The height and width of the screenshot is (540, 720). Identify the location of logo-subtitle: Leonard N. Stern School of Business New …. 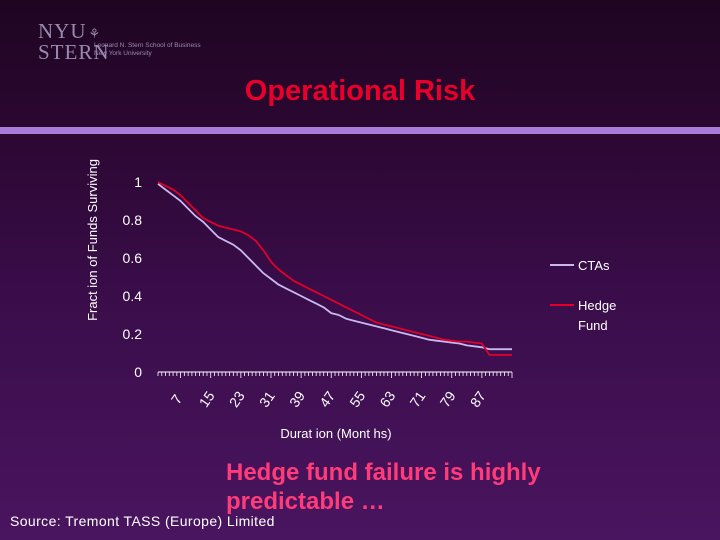
(147, 50).